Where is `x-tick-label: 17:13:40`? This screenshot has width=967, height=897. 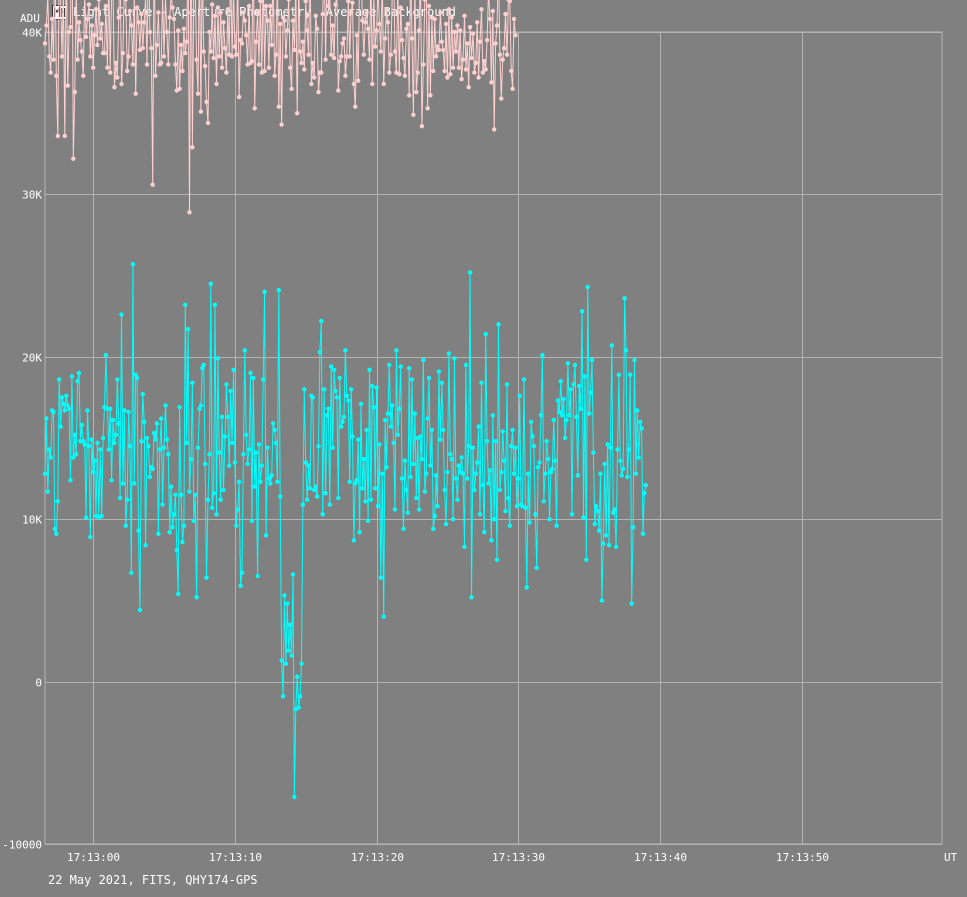 x-tick-label: 17:13:40 is located at coordinates (660, 857).